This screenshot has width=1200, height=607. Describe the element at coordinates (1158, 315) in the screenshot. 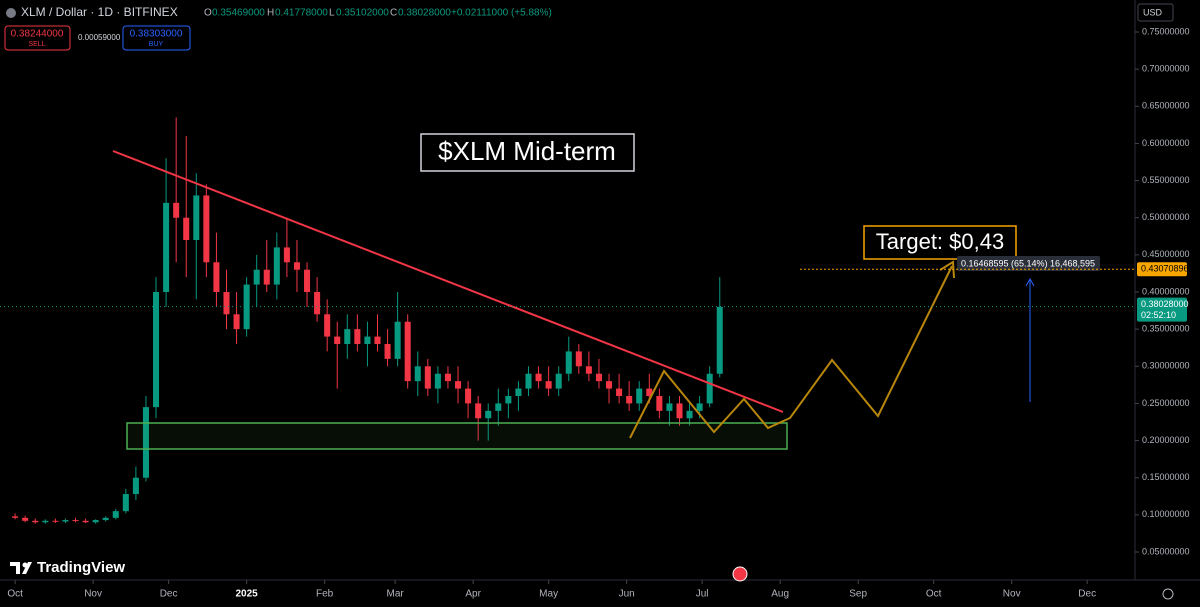

I see `countdown: 02:52:10` at that location.